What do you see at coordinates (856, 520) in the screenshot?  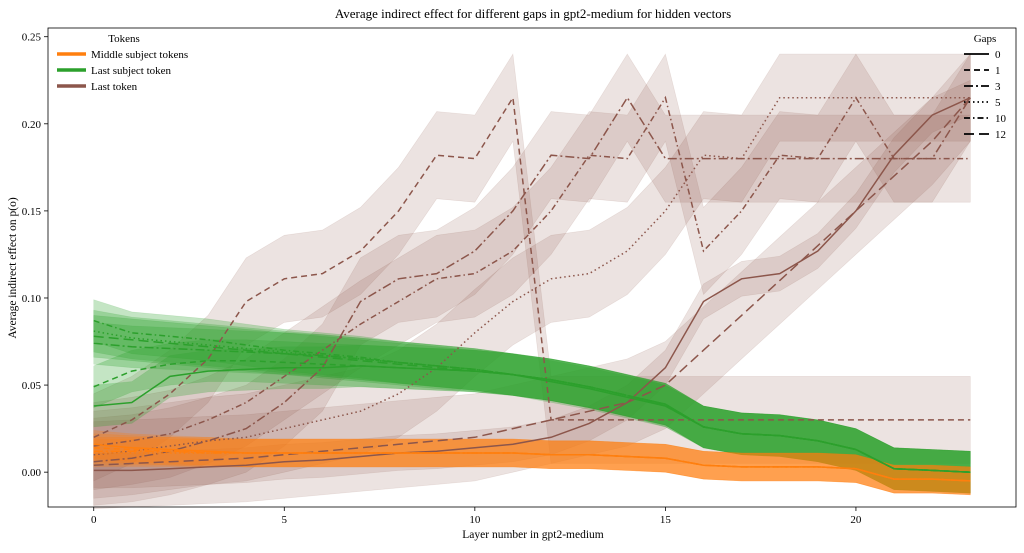 I see `x-tick-label: 20` at bounding box center [856, 520].